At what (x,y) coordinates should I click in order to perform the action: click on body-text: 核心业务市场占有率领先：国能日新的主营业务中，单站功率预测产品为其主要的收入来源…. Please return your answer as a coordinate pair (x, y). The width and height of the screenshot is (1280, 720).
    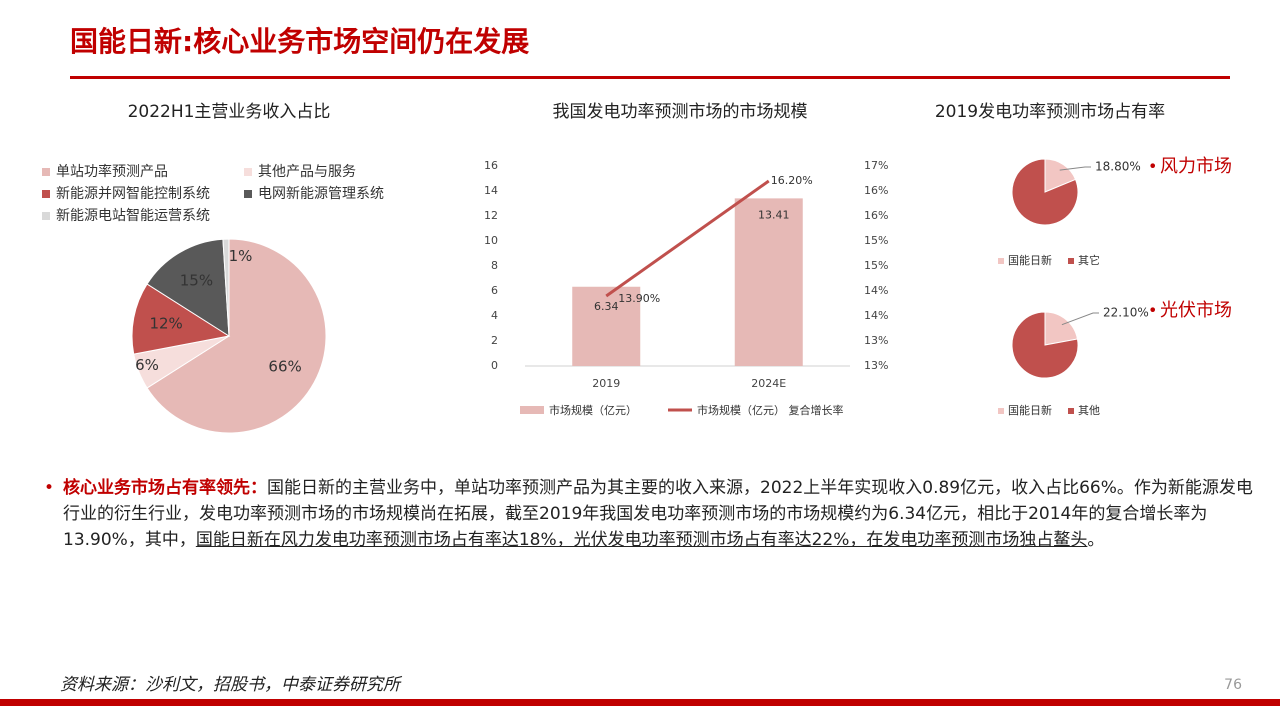
    Looking at the image, I should click on (658, 514).